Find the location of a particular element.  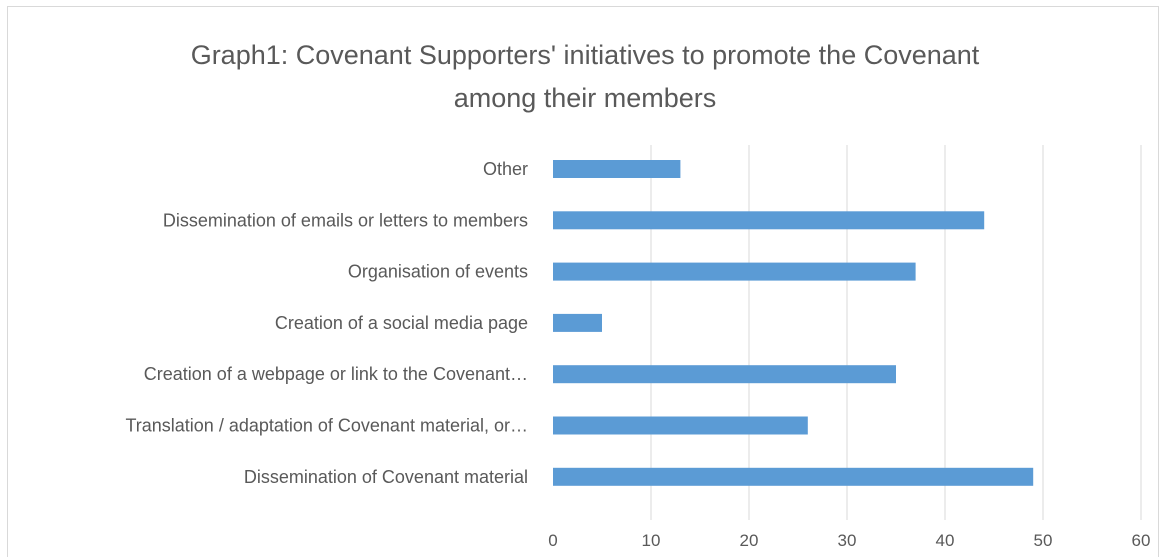

x-tick-label: 40 is located at coordinates (945, 540).